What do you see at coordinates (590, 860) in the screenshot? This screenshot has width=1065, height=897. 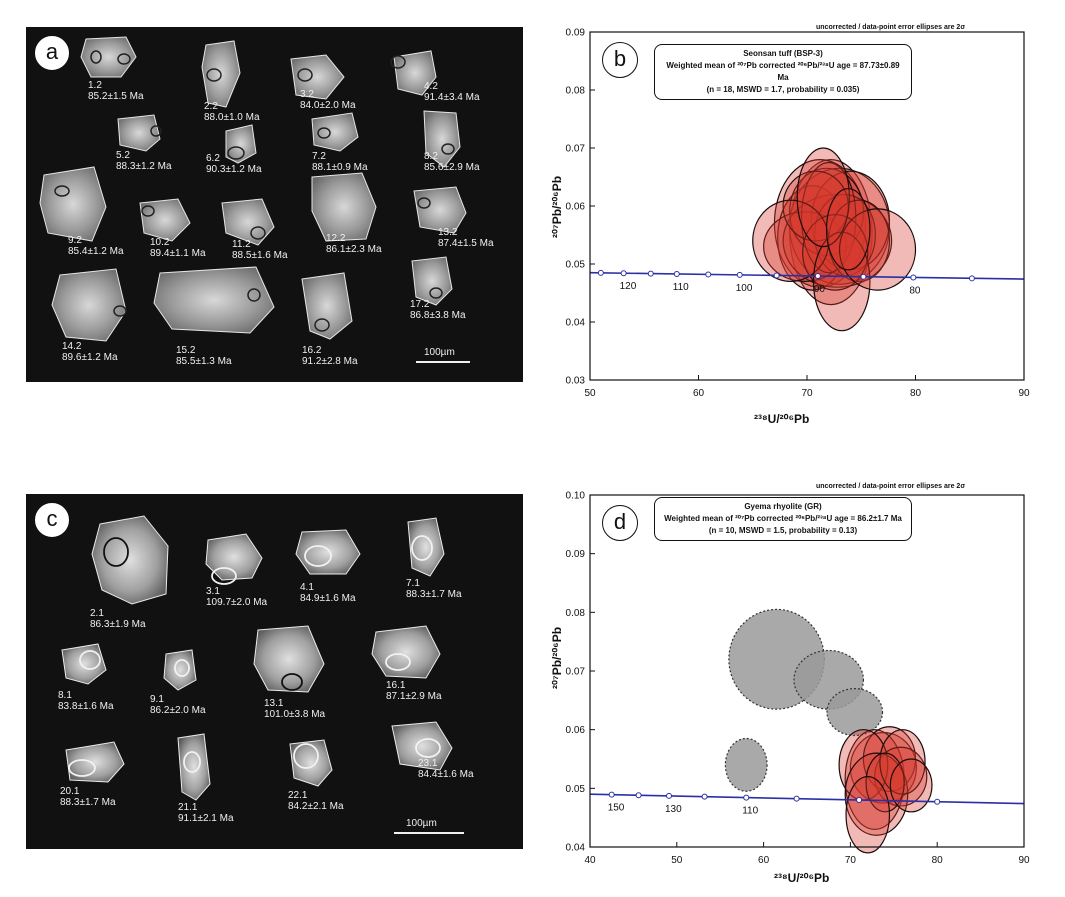 I see `x-tick-label: 40` at bounding box center [590, 860].